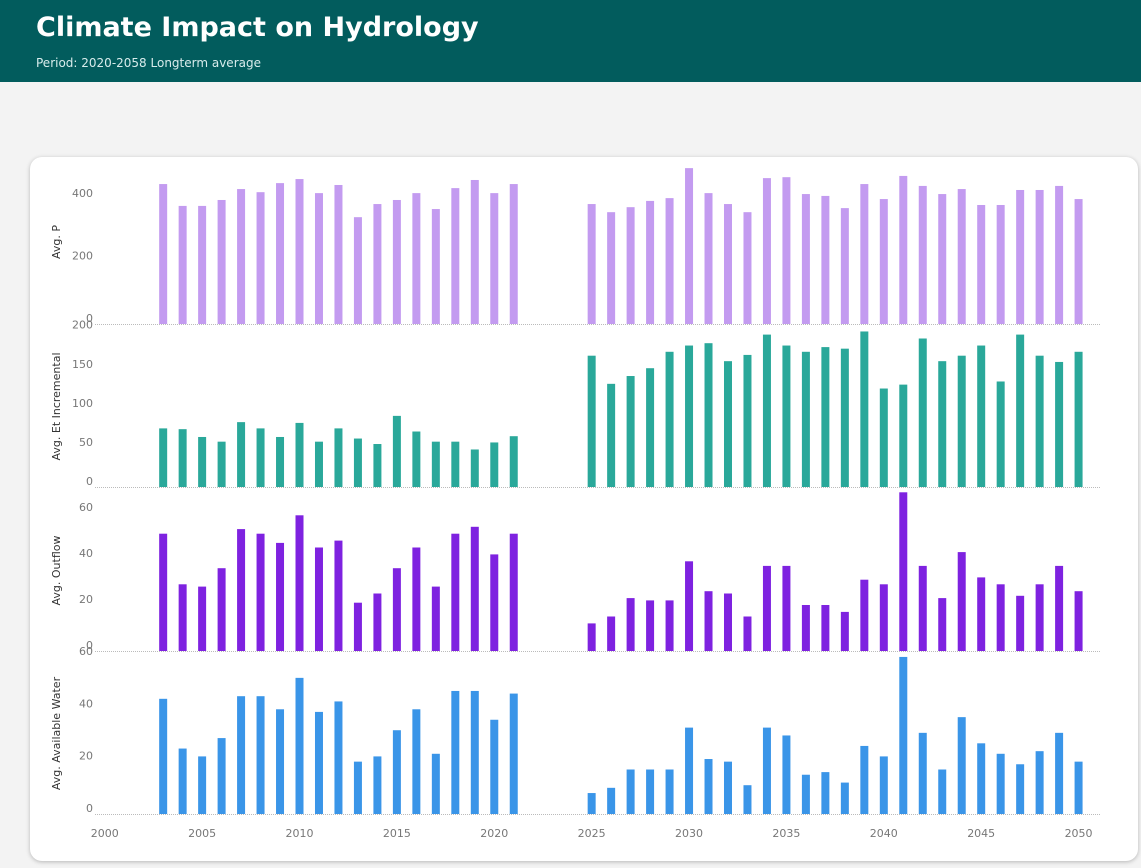 This screenshot has height=868, width=1141. What do you see at coordinates (981, 833) in the screenshot?
I see `x-tick-label: 2045` at bounding box center [981, 833].